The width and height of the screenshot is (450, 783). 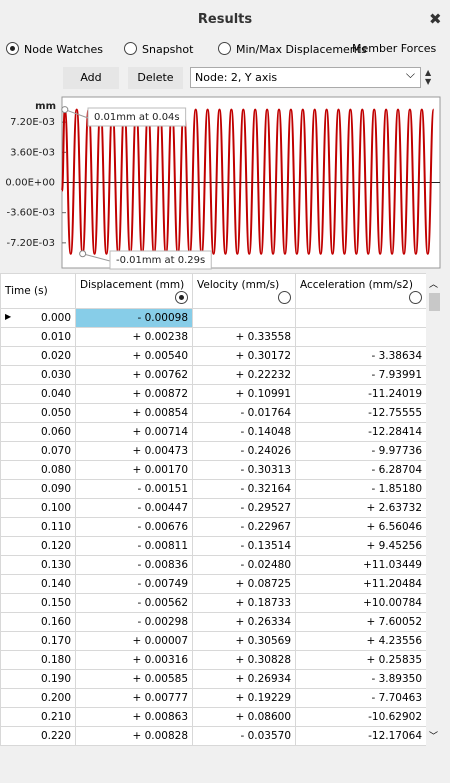 I want to click on annotation-box, so click(x=137, y=117).